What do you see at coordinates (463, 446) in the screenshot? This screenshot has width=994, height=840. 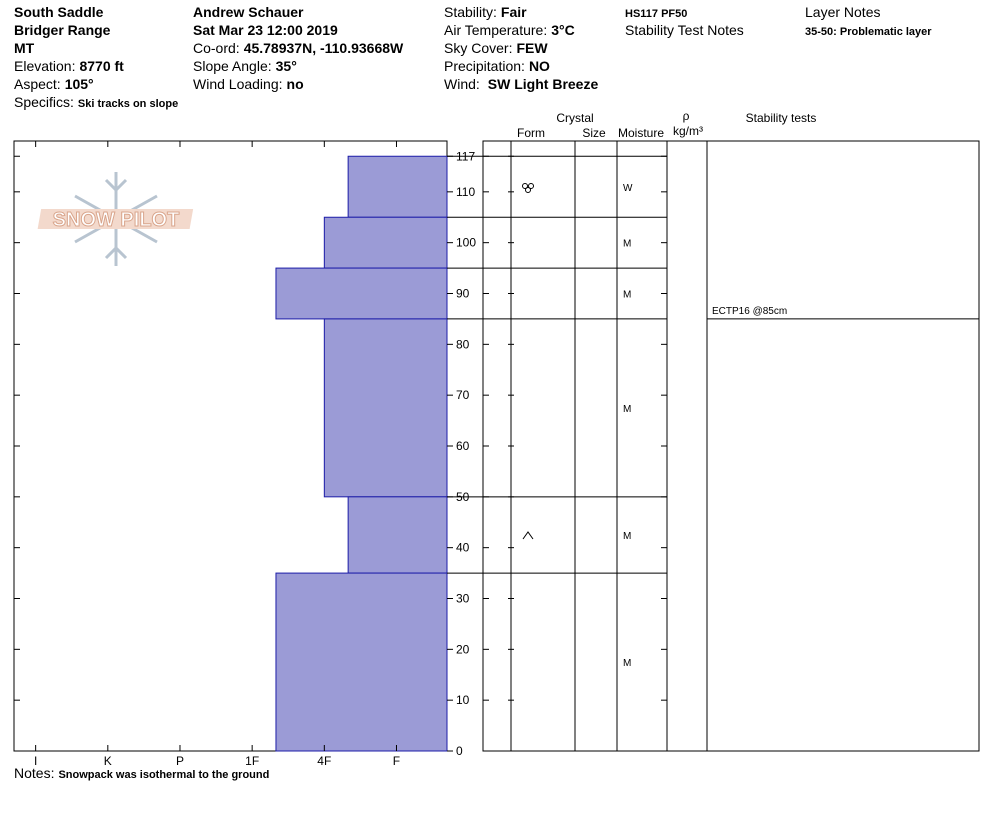 I see `y-tick-label: 60` at bounding box center [463, 446].